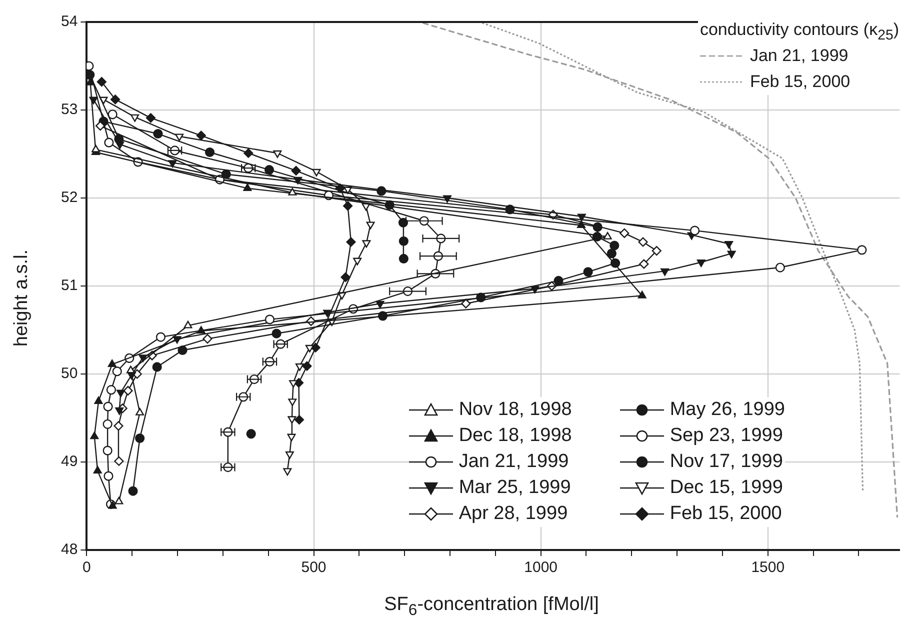  What do you see at coordinates (541, 567) in the screenshot?
I see `x-tick-label: 1000` at bounding box center [541, 567].